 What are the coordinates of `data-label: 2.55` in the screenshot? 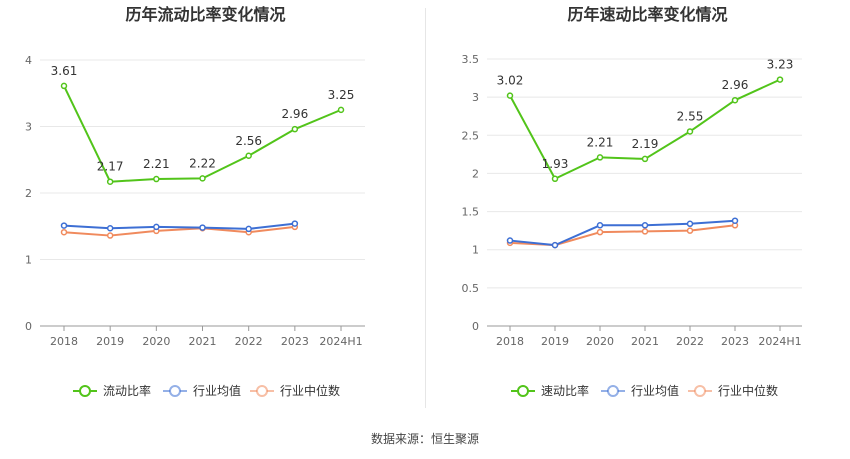 It's located at (690, 116).